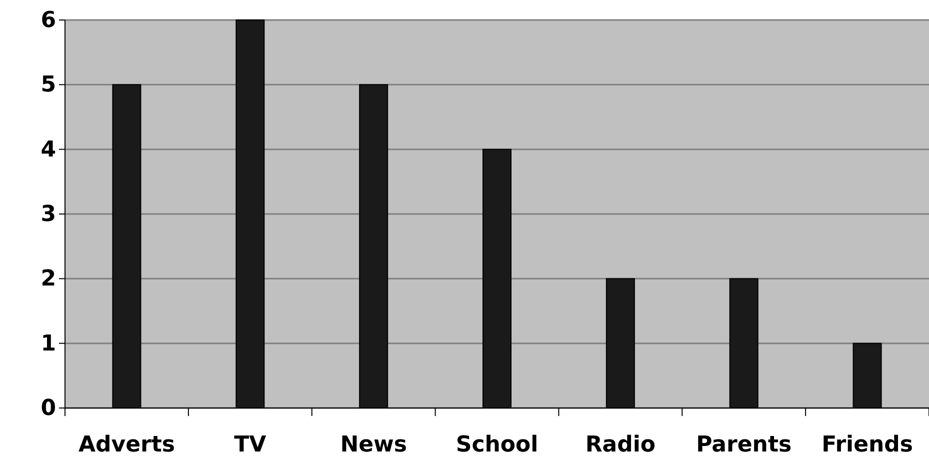  What do you see at coordinates (868, 445) in the screenshot?
I see `x-tick-label: Friends` at bounding box center [868, 445].